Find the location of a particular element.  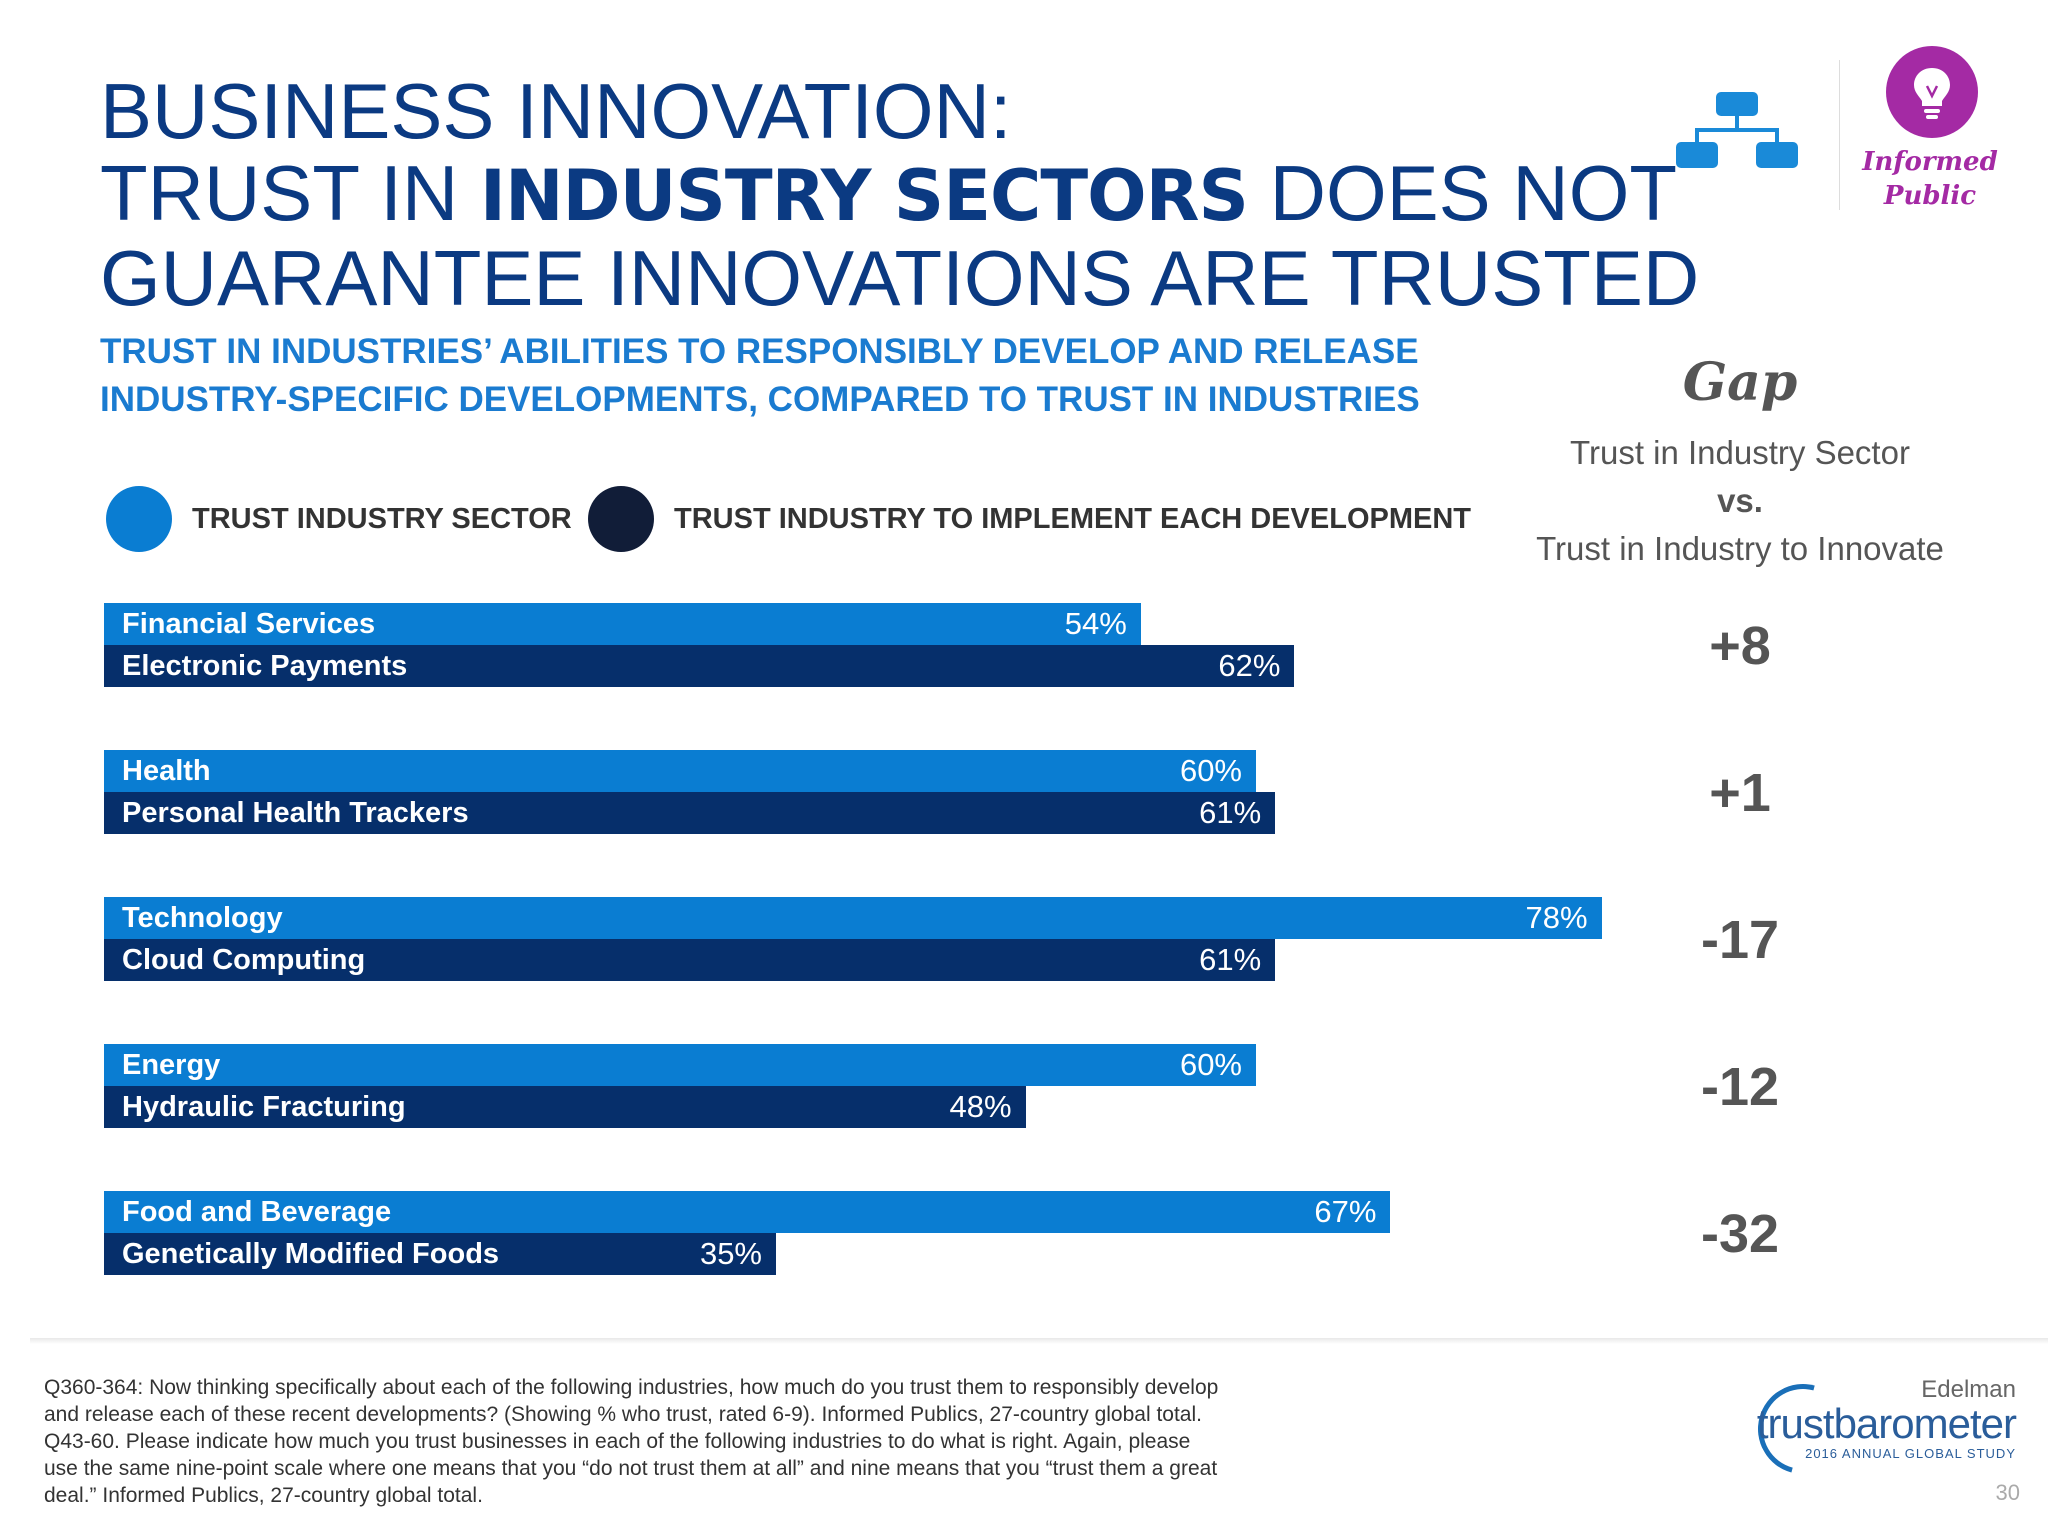

development-label: Cloud Computing is located at coordinates (244, 959).